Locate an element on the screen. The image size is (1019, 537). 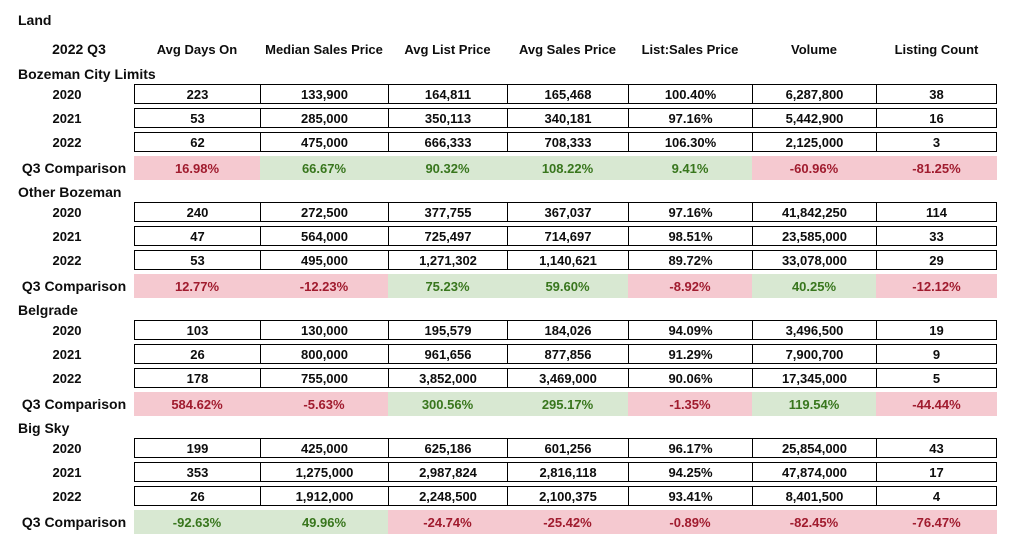
value-cell: 23,585,000 is located at coordinates (814, 236).